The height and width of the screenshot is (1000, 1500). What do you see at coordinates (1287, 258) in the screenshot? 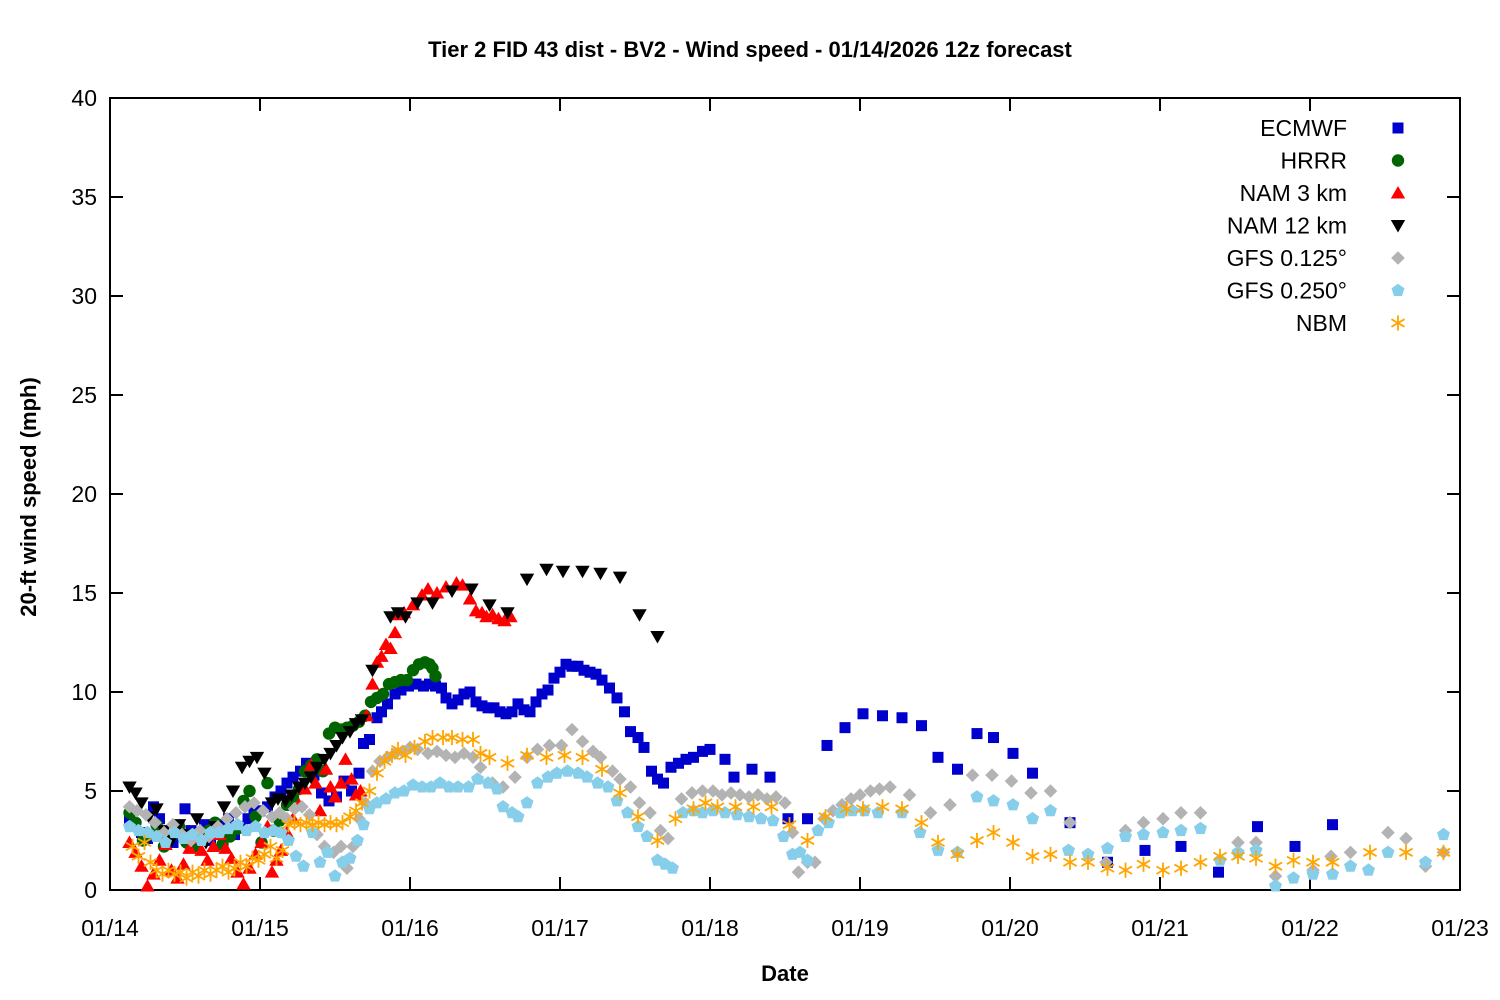
I see `legend-label: GFS 0.125°` at bounding box center [1287, 258].